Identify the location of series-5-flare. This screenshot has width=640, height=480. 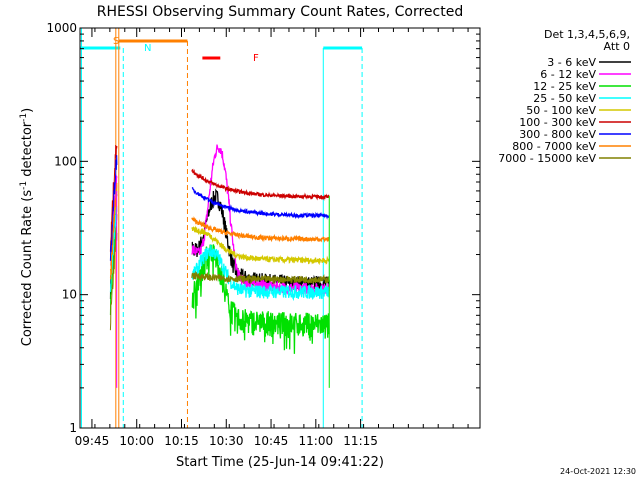
(260, 184).